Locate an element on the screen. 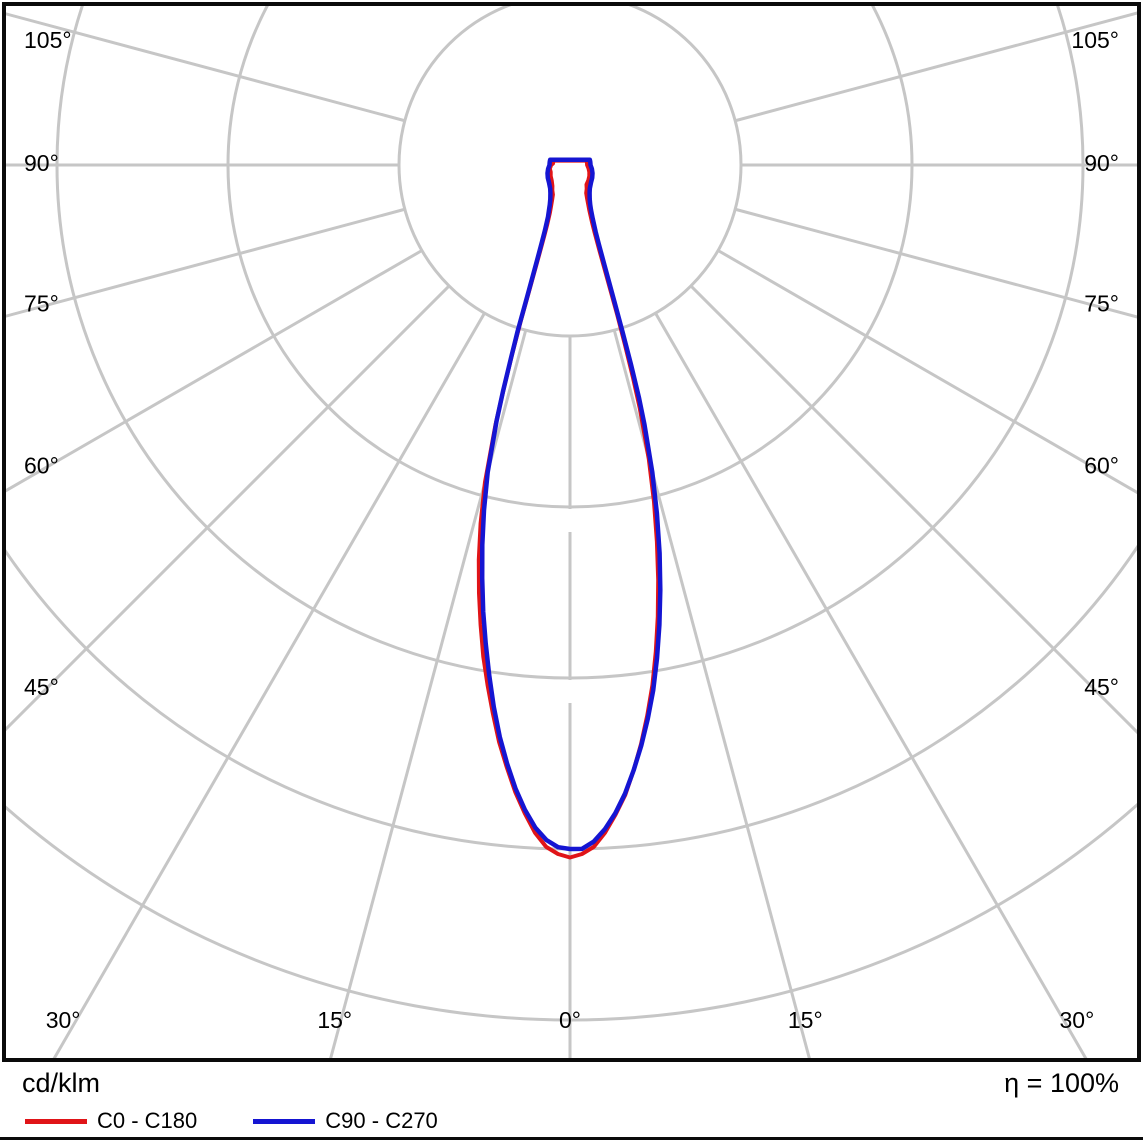 This screenshot has height=1143, width=1143. legend-item-c0-c180: C0 - C180 is located at coordinates (111, 1121).